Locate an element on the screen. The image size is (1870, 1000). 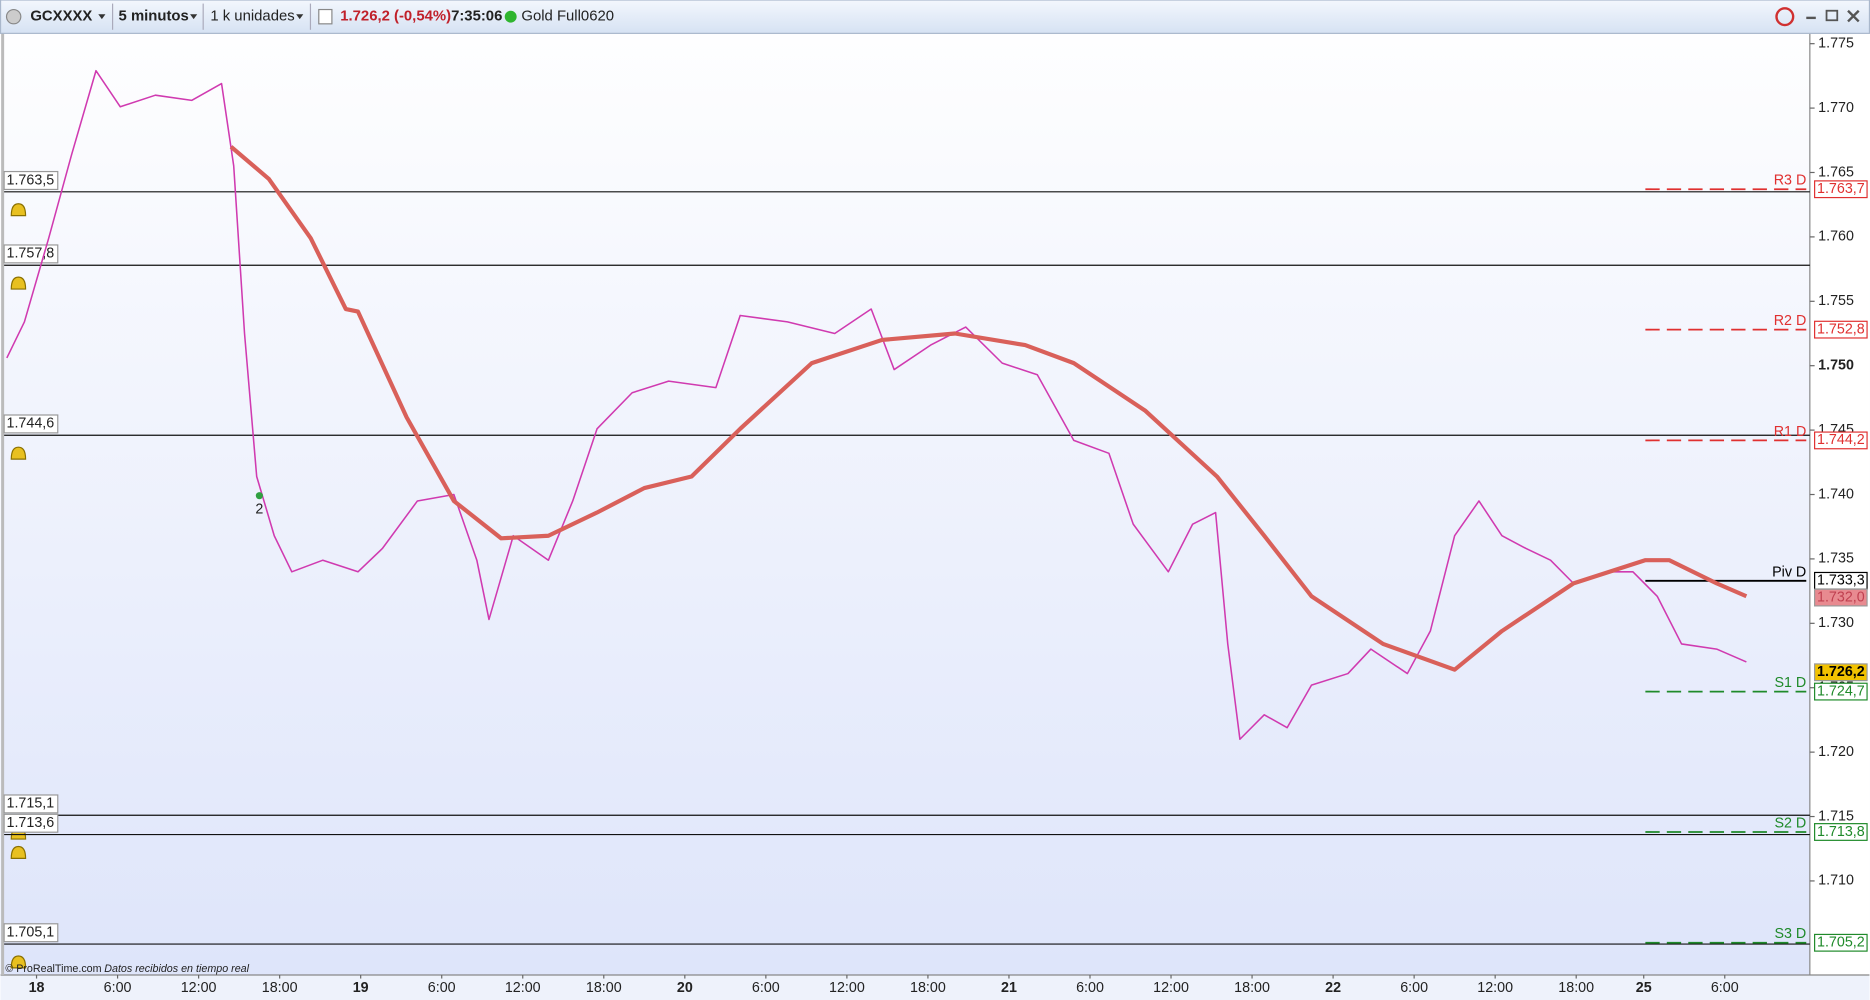
alert-level-label: 1.705,1 is located at coordinates (31, 933).